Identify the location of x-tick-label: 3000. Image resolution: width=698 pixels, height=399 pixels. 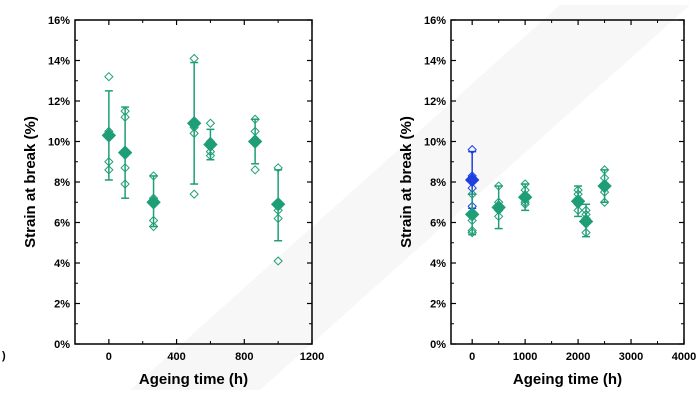
(631, 357).